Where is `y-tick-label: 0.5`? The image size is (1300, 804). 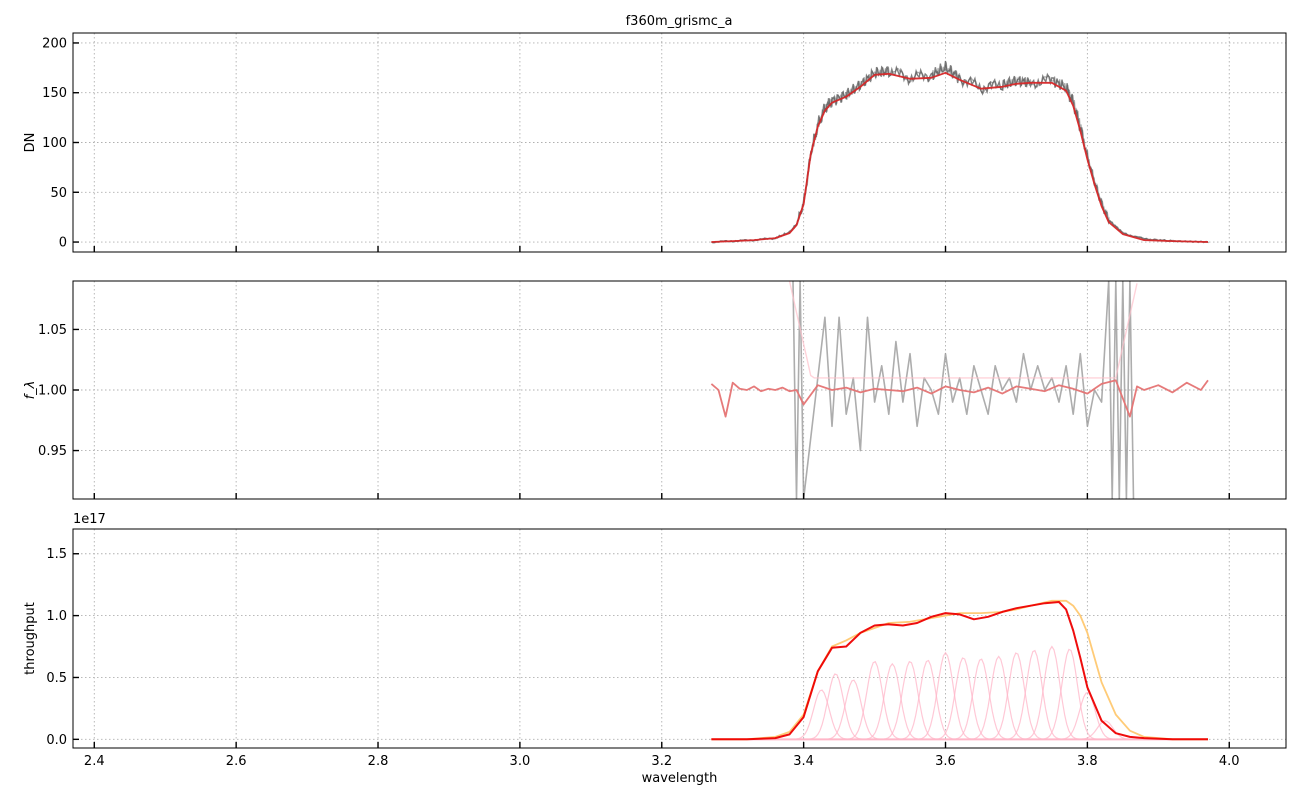
y-tick-label: 0.5 is located at coordinates (56, 678).